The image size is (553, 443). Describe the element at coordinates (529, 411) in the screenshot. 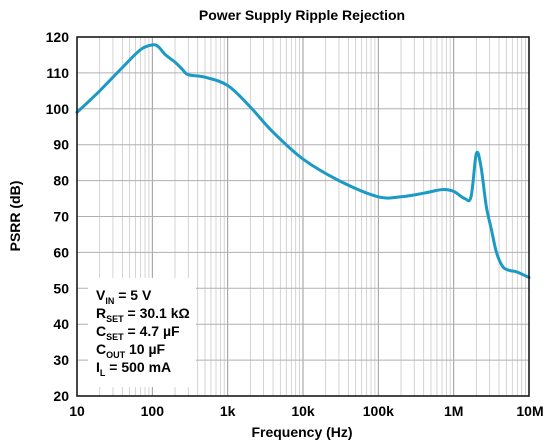

I see `x-tick-label: 10M` at that location.